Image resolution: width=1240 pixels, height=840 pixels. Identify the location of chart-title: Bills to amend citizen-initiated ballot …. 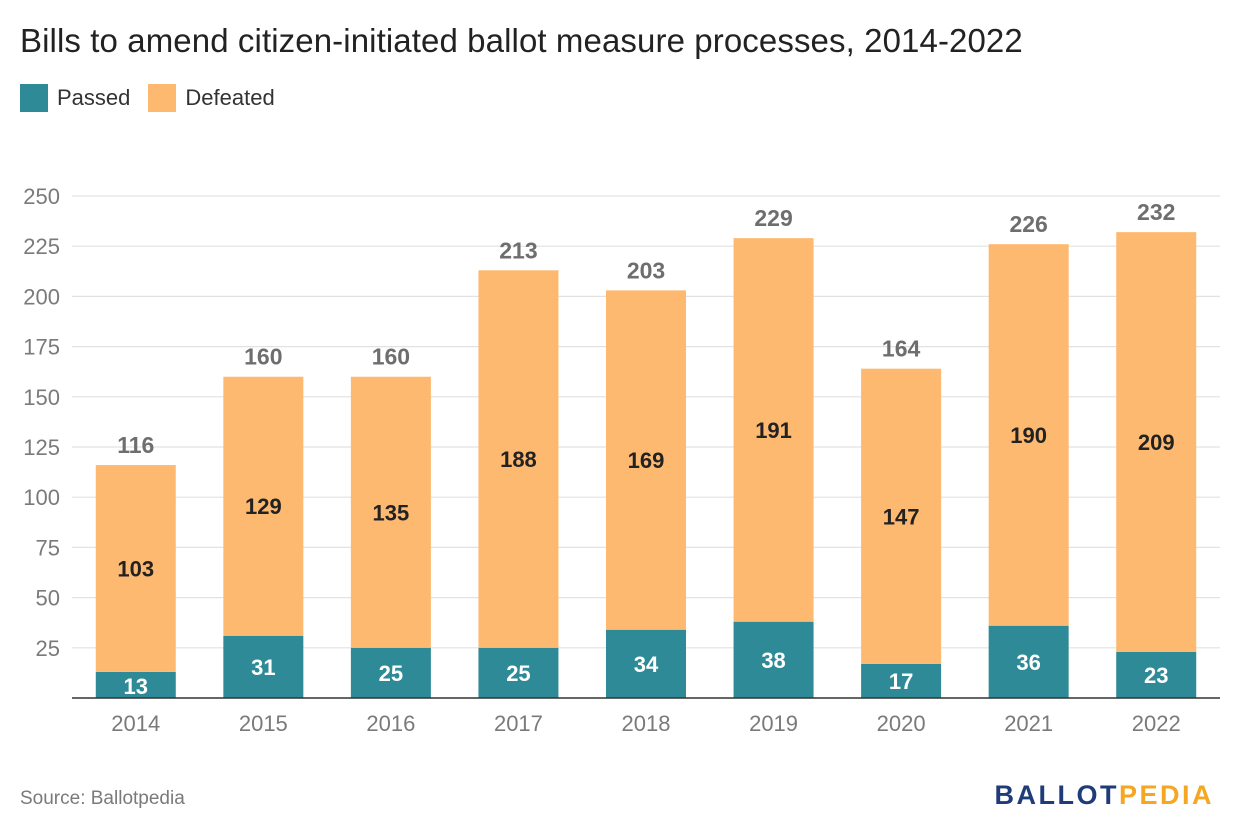
(521, 40).